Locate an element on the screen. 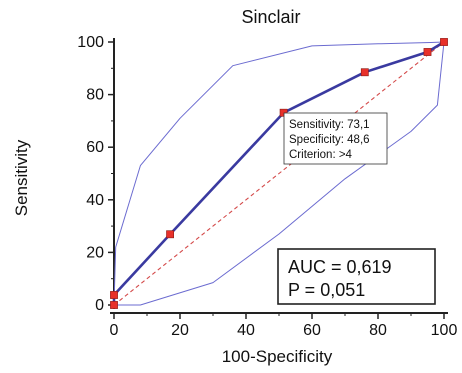 The image size is (462, 373). auc-stats-frame is located at coordinates (356, 276).